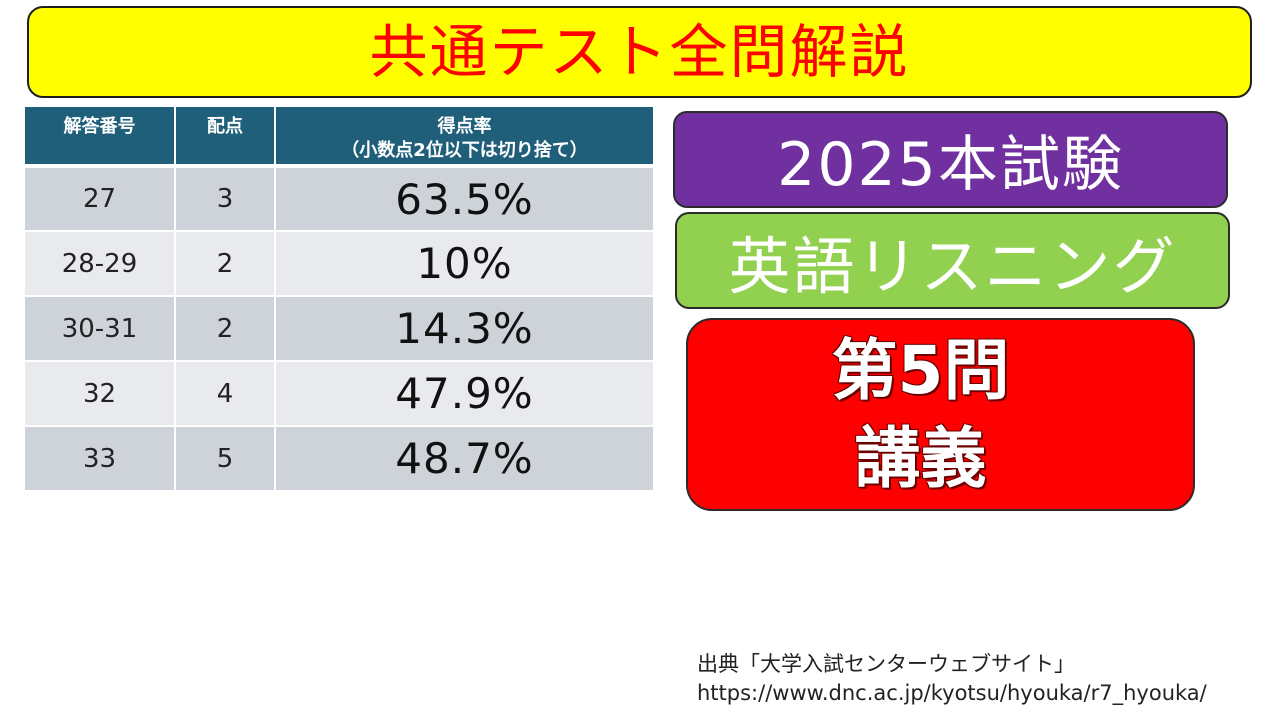 The image size is (1280, 720). What do you see at coordinates (952, 266) in the screenshot?
I see `subject-label: 英語リスニング` at bounding box center [952, 266].